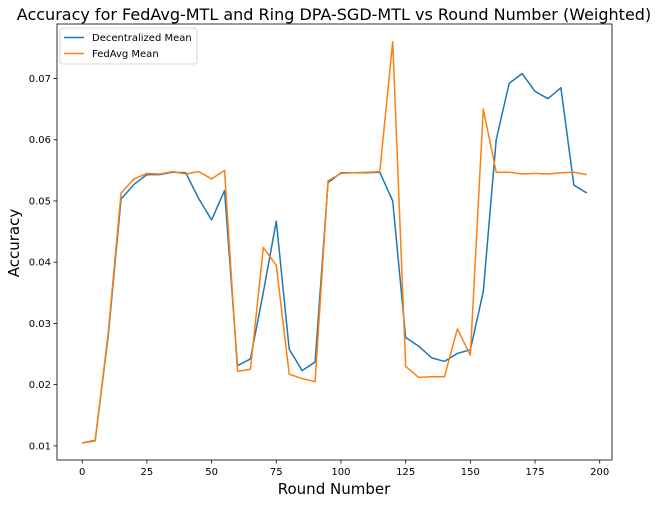 Image resolution: width=662 pixels, height=507 pixels. I want to click on legend-label-decentralized: Decentralized Mean, so click(142, 38).